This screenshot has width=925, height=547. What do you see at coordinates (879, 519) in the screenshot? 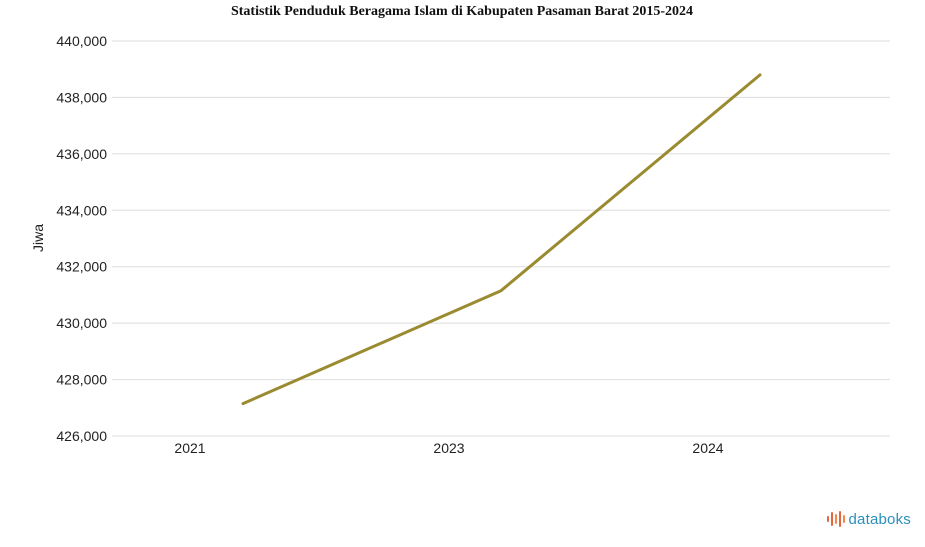
I see `databoks-brand-text: databoks` at bounding box center [879, 519].